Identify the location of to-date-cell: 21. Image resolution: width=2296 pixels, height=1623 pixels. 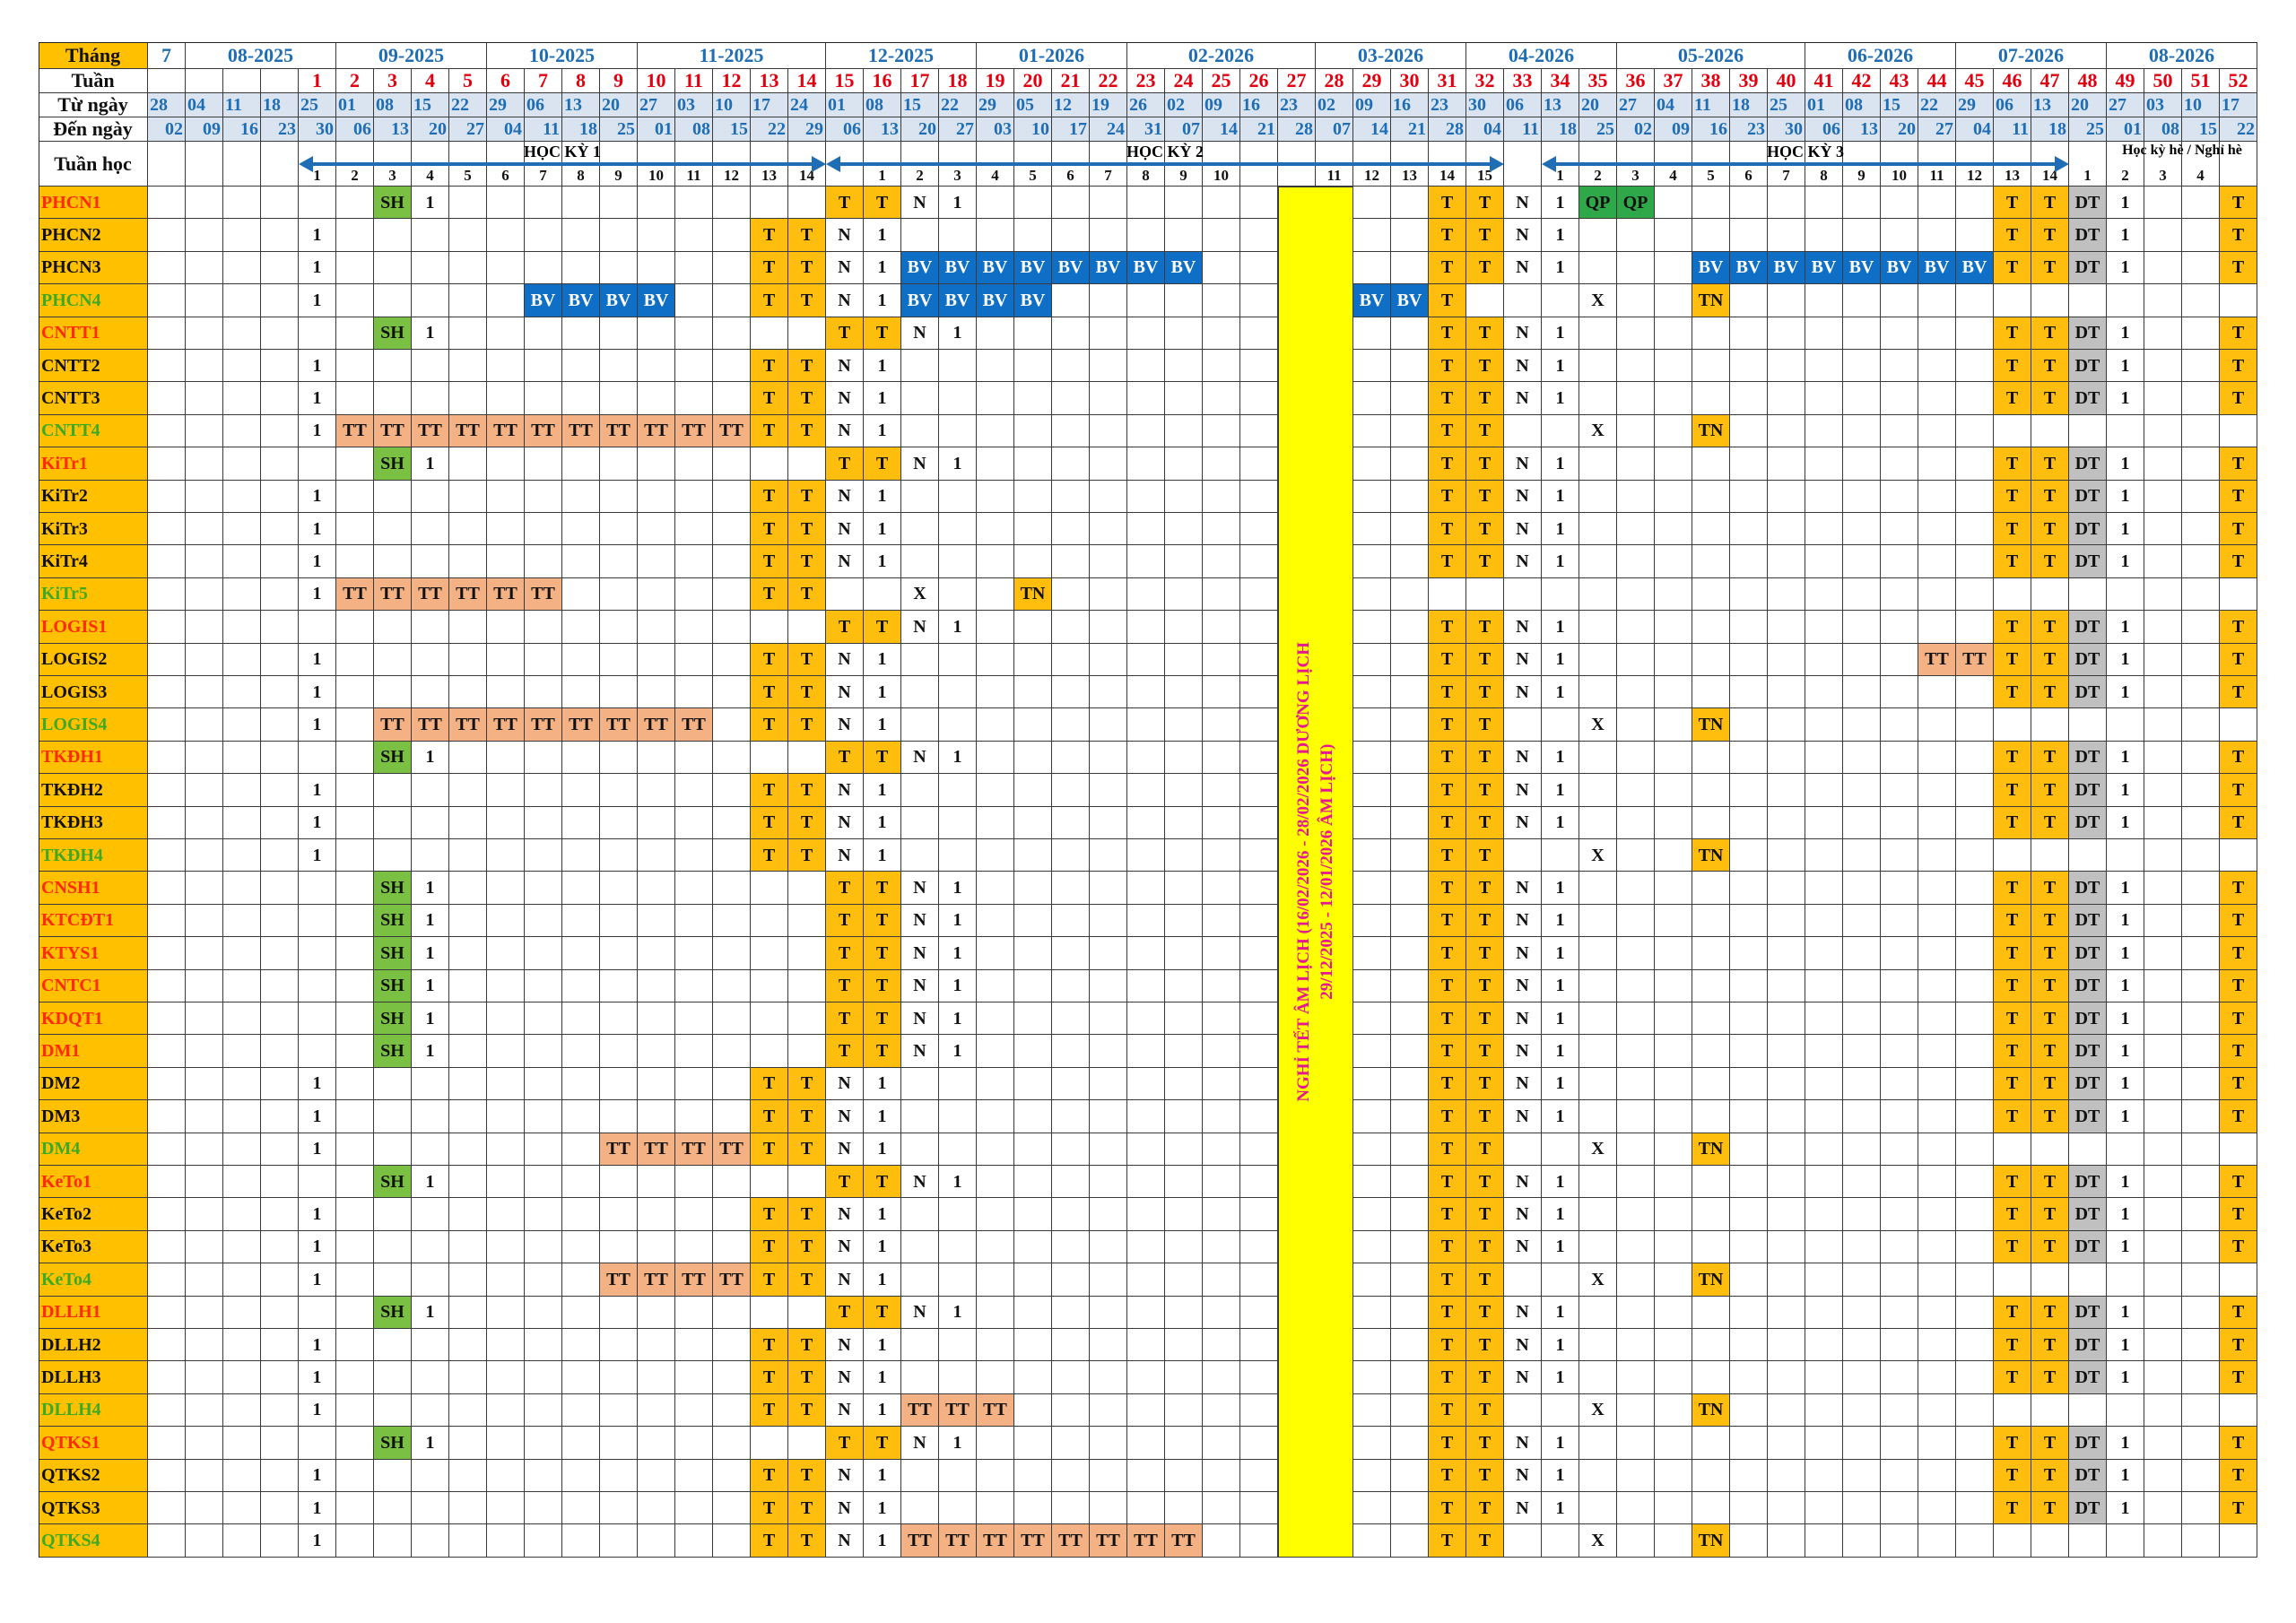
(1410, 129).